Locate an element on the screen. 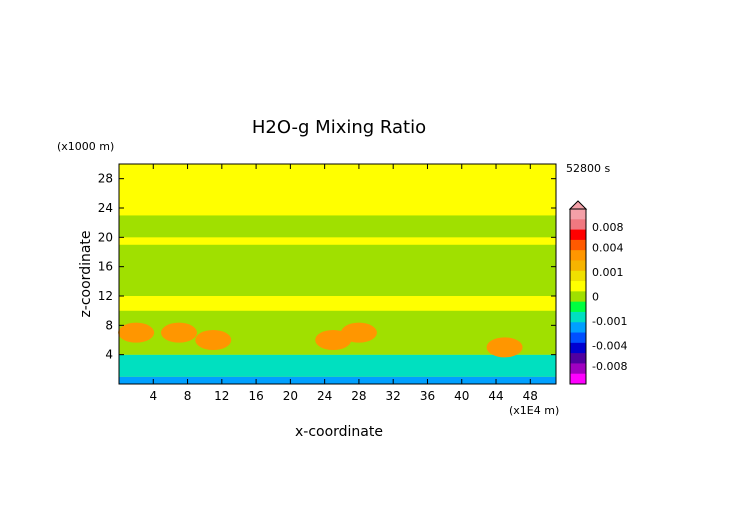 The width and height of the screenshot is (752, 532). x-tick-label: 40 is located at coordinates (461, 396).